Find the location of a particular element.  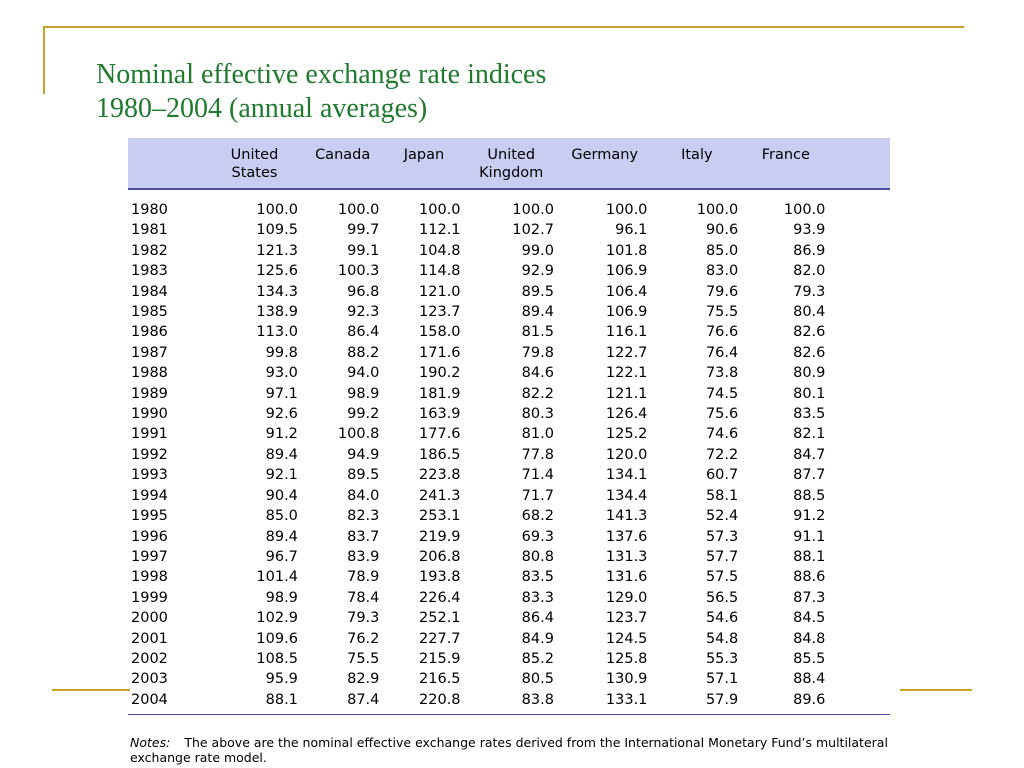

year-cell: 1989 is located at coordinates (149, 393).